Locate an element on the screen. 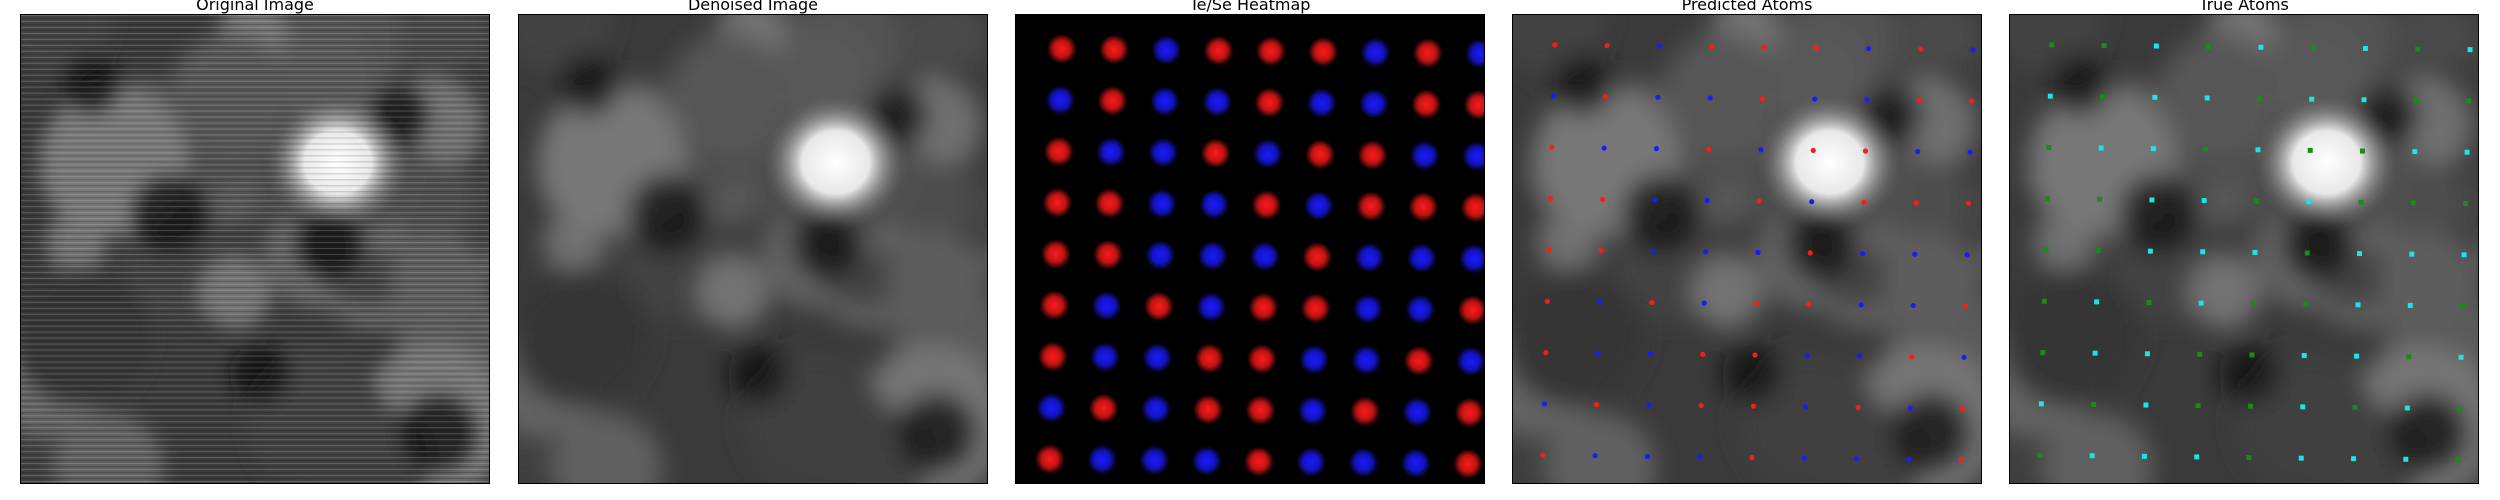 Image resolution: width=2500 pixels, height=500 pixels. panel-title-heatmap: Te/Se Heatmap is located at coordinates (1250, 7).